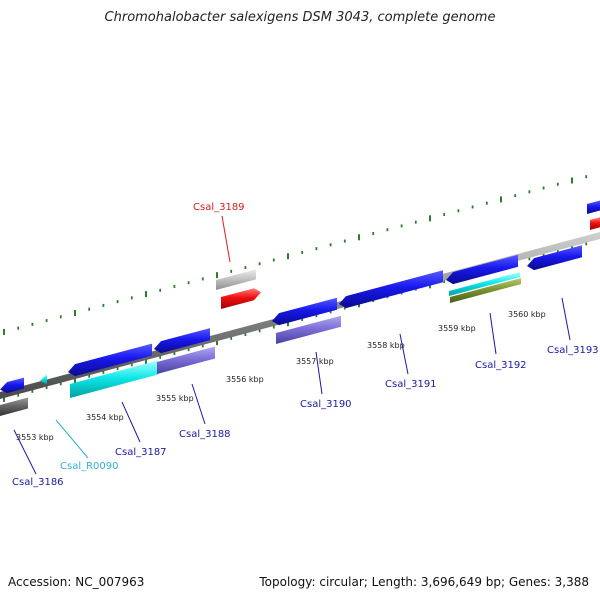 The image size is (600, 600). What do you see at coordinates (38, 482) in the screenshot?
I see `feature-label-csal-3186: Csal_3186` at bounding box center [38, 482].